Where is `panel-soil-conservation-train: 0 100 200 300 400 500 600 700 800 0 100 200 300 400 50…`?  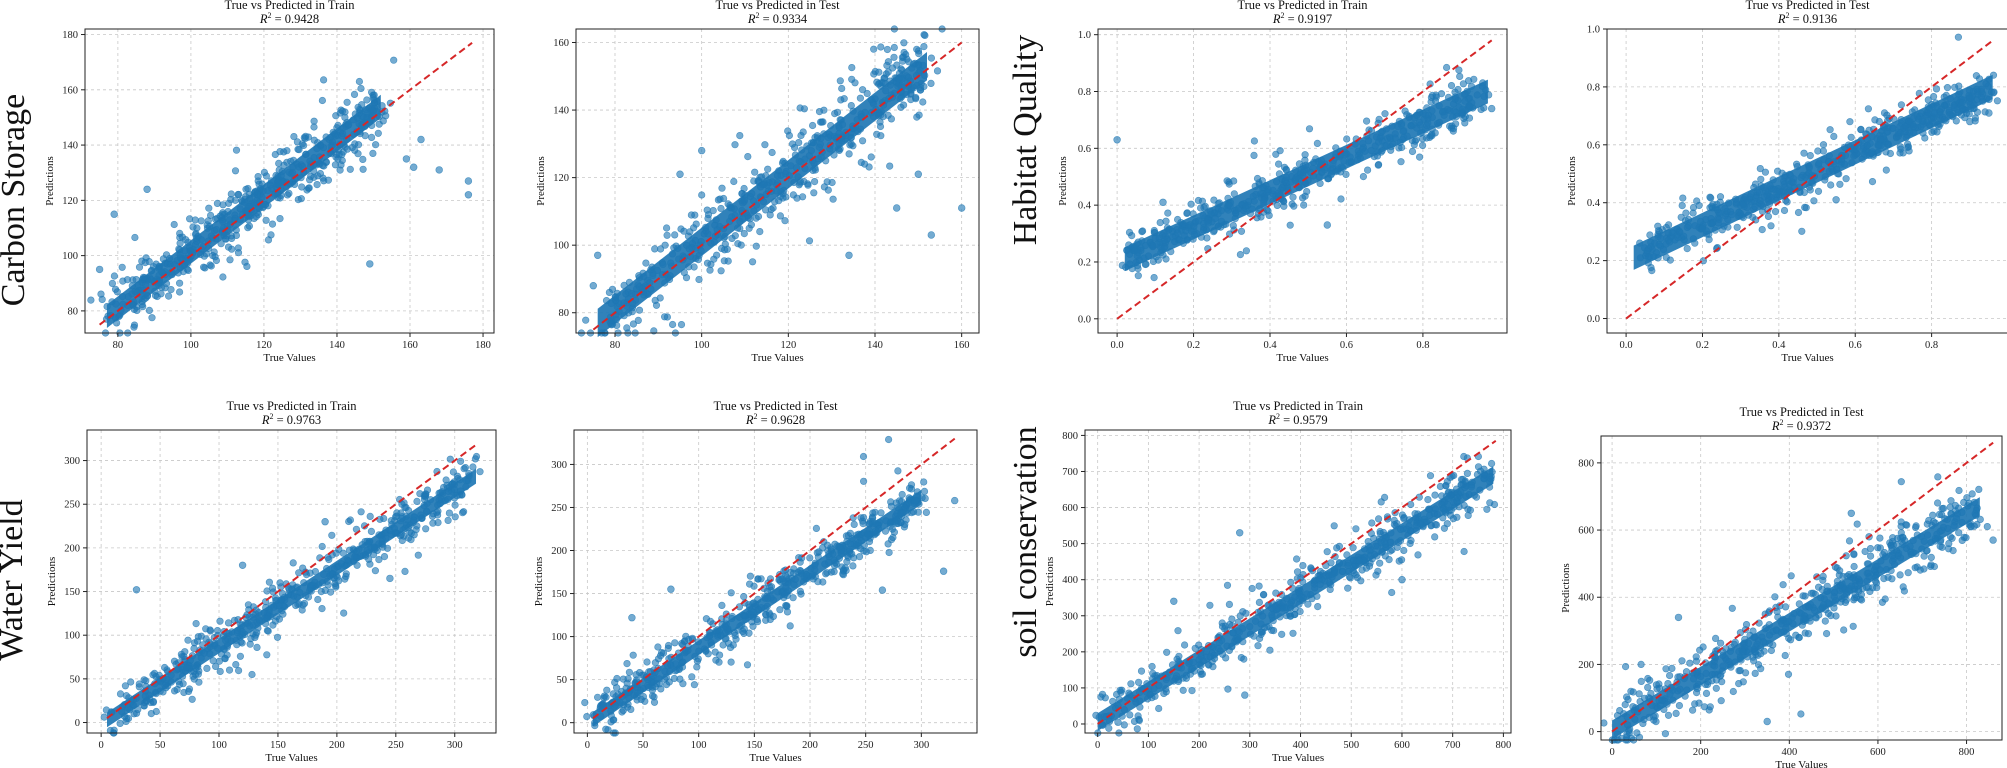
panel-soil-conservation-train: 0 100 200 300 400 500 600 700 800 0 100 200 300 400 50… is located at coordinates (1278, 581).